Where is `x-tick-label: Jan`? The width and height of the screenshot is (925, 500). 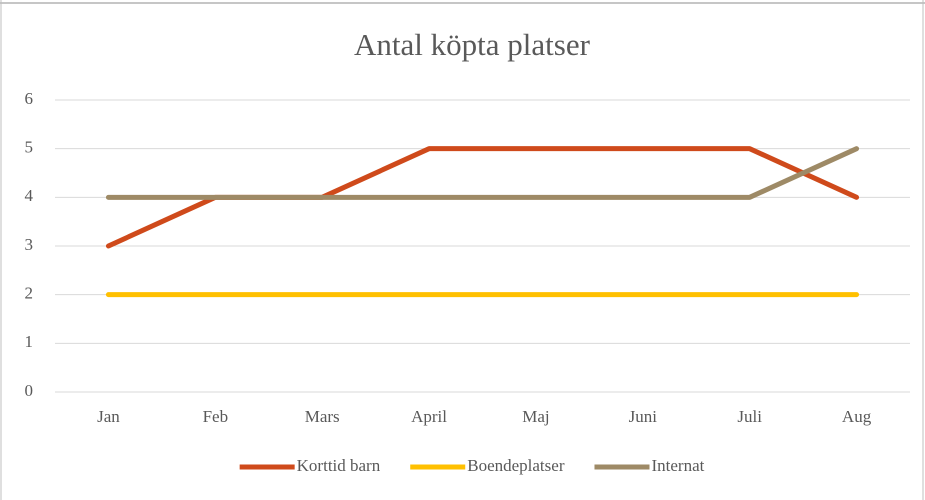 x-tick-label: Jan is located at coordinates (108, 416).